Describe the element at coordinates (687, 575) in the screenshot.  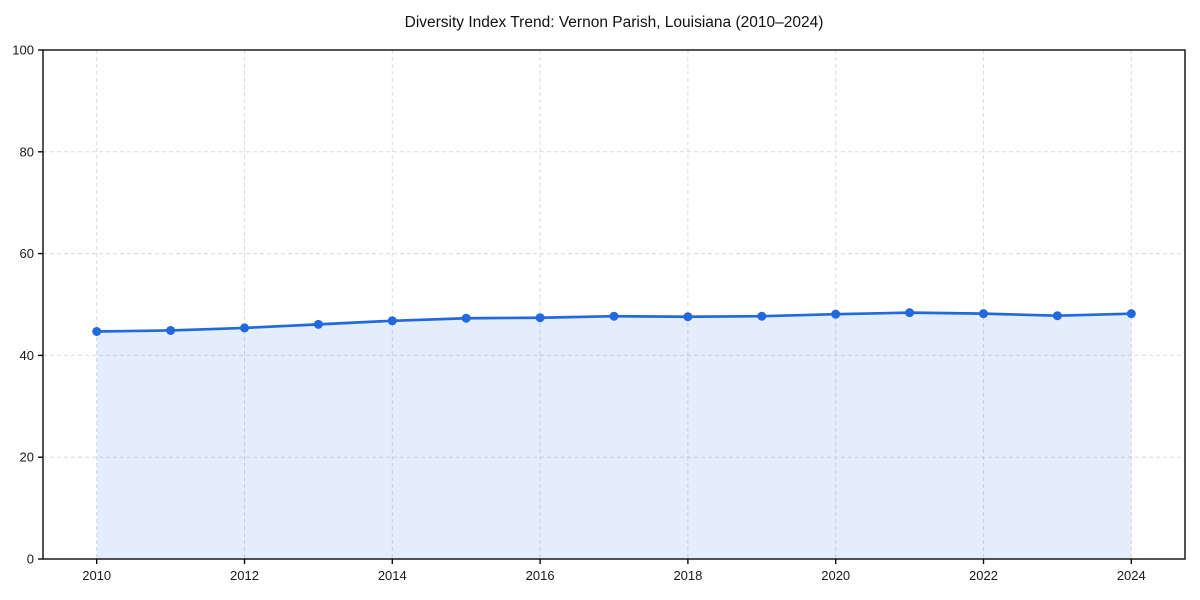
I see `x-tick-label: 2018` at that location.